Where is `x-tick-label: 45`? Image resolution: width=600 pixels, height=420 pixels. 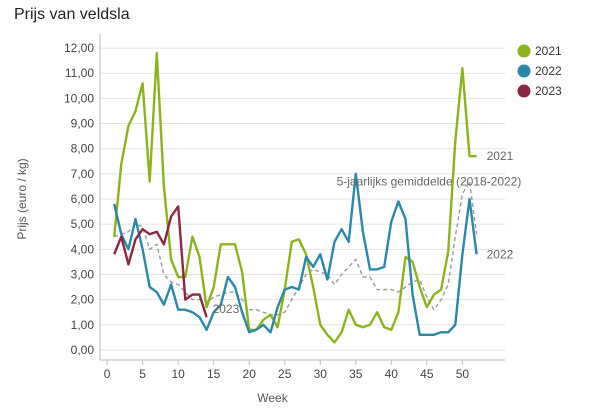
x-tick-label: 45 is located at coordinates (427, 374).